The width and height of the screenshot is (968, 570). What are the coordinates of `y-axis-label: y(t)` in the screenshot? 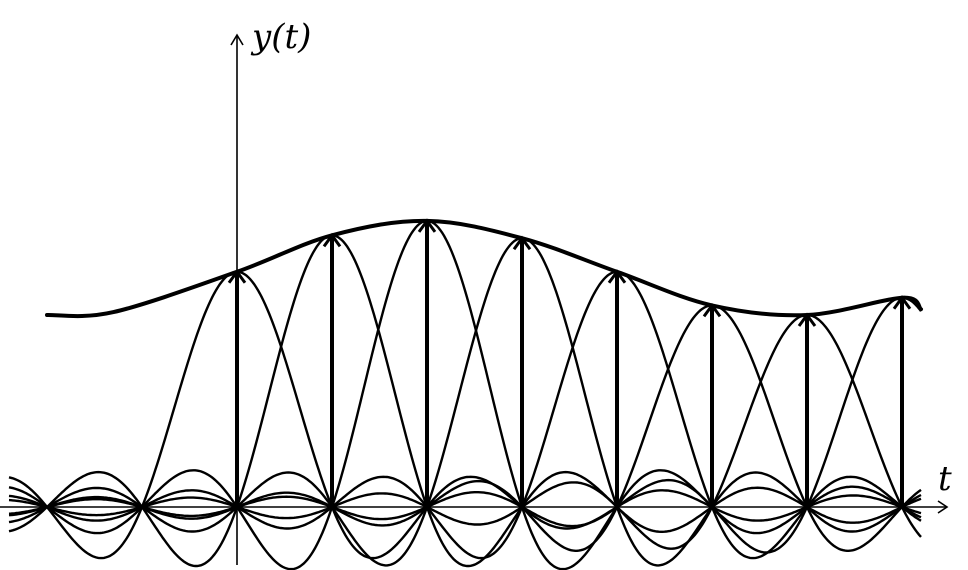 It's located at (280, 37).